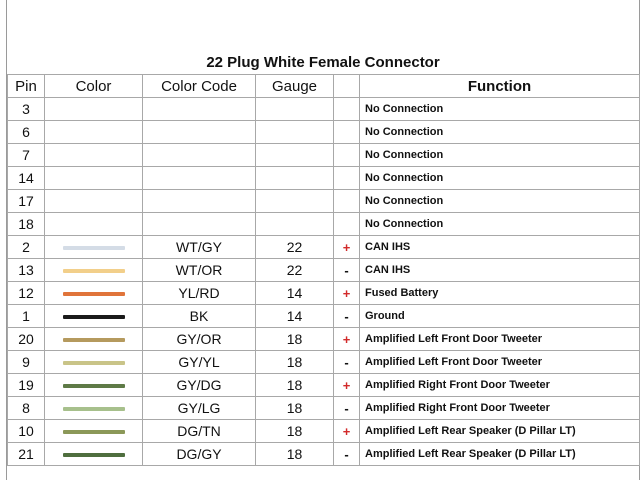  I want to click on header-function: Function, so click(499, 86).